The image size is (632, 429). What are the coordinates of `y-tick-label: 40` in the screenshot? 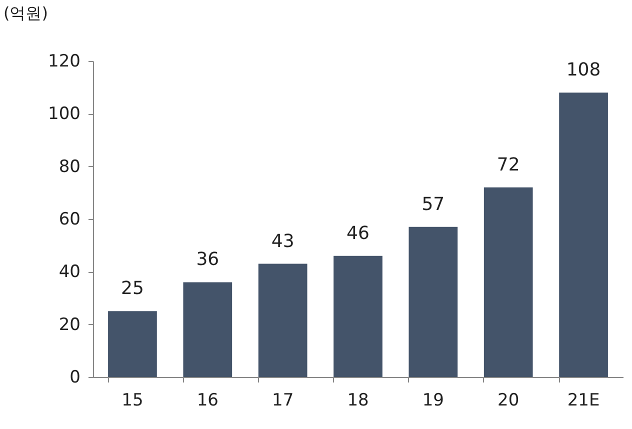 It's located at (69, 272).